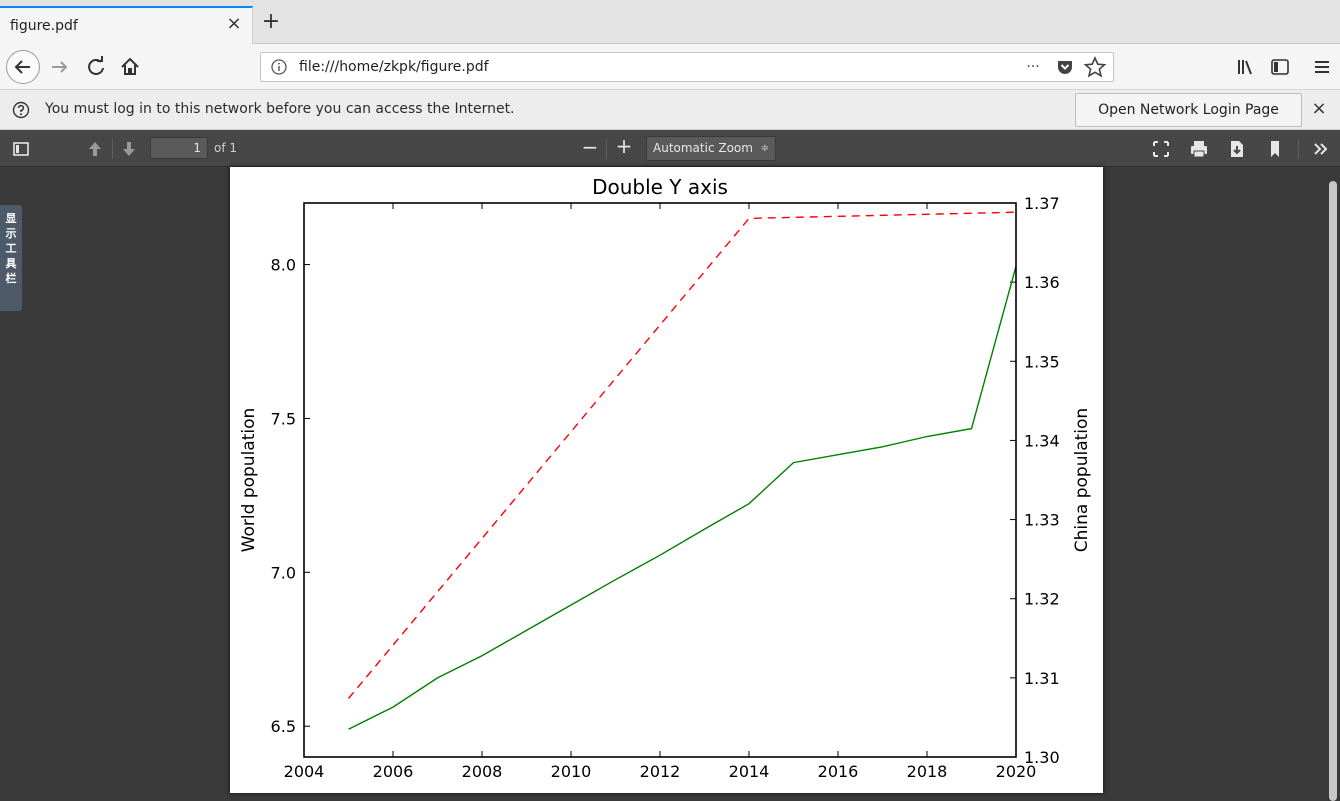 Image resolution: width=1340 pixels, height=801 pixels. Describe the element at coordinates (11, 248) in the screenshot. I see `show-toolbar-label: 显示工具栏` at that location.